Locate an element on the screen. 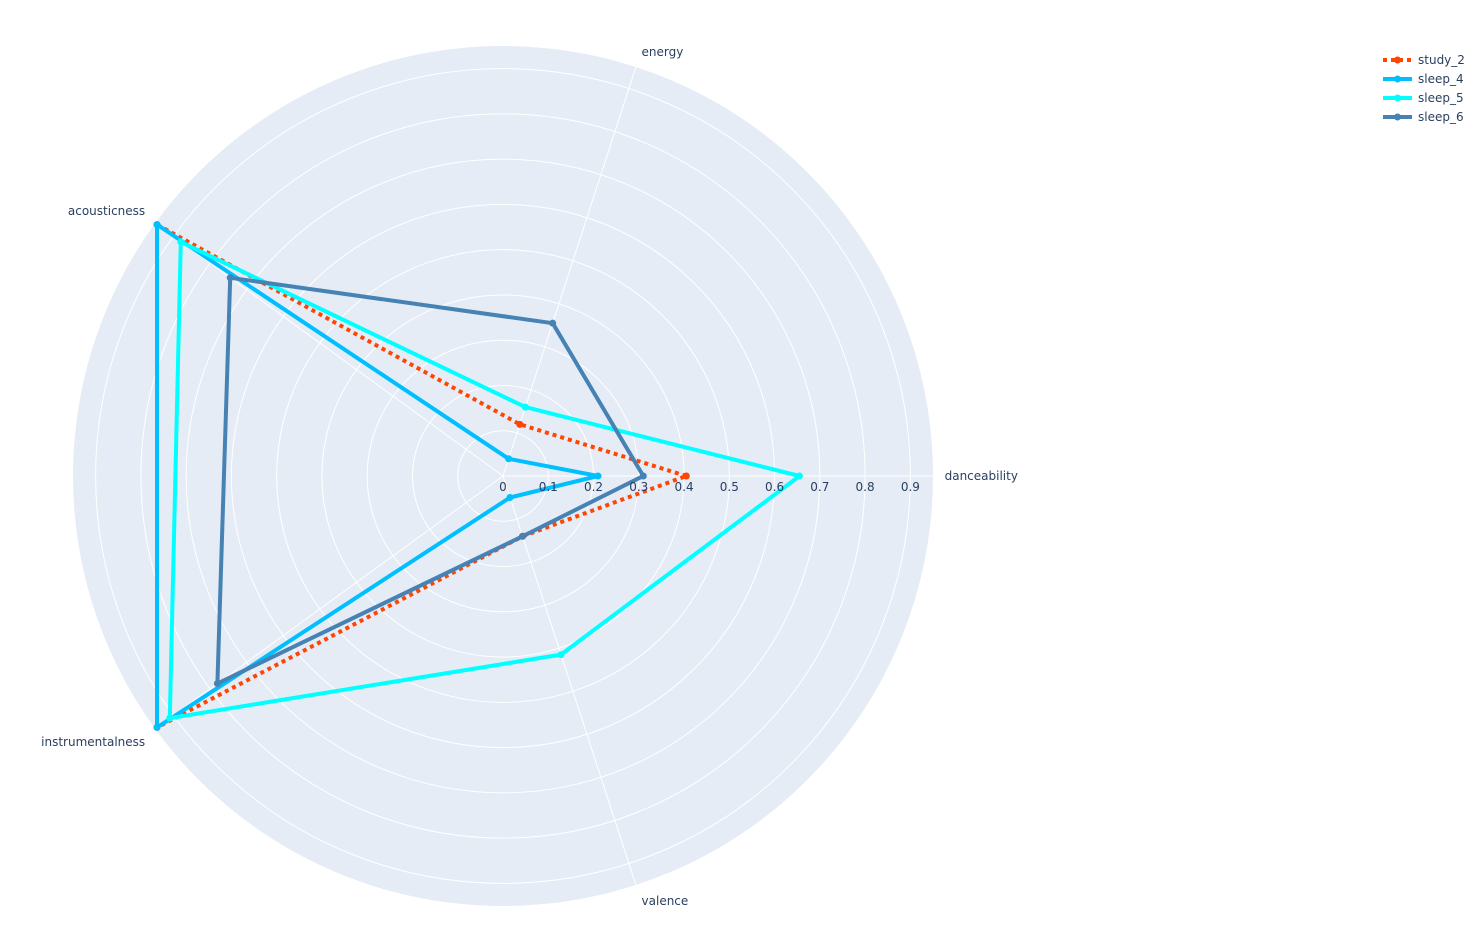 Image resolution: width=1481 pixels, height=933 pixels. series-line is located at coordinates (430, 480).